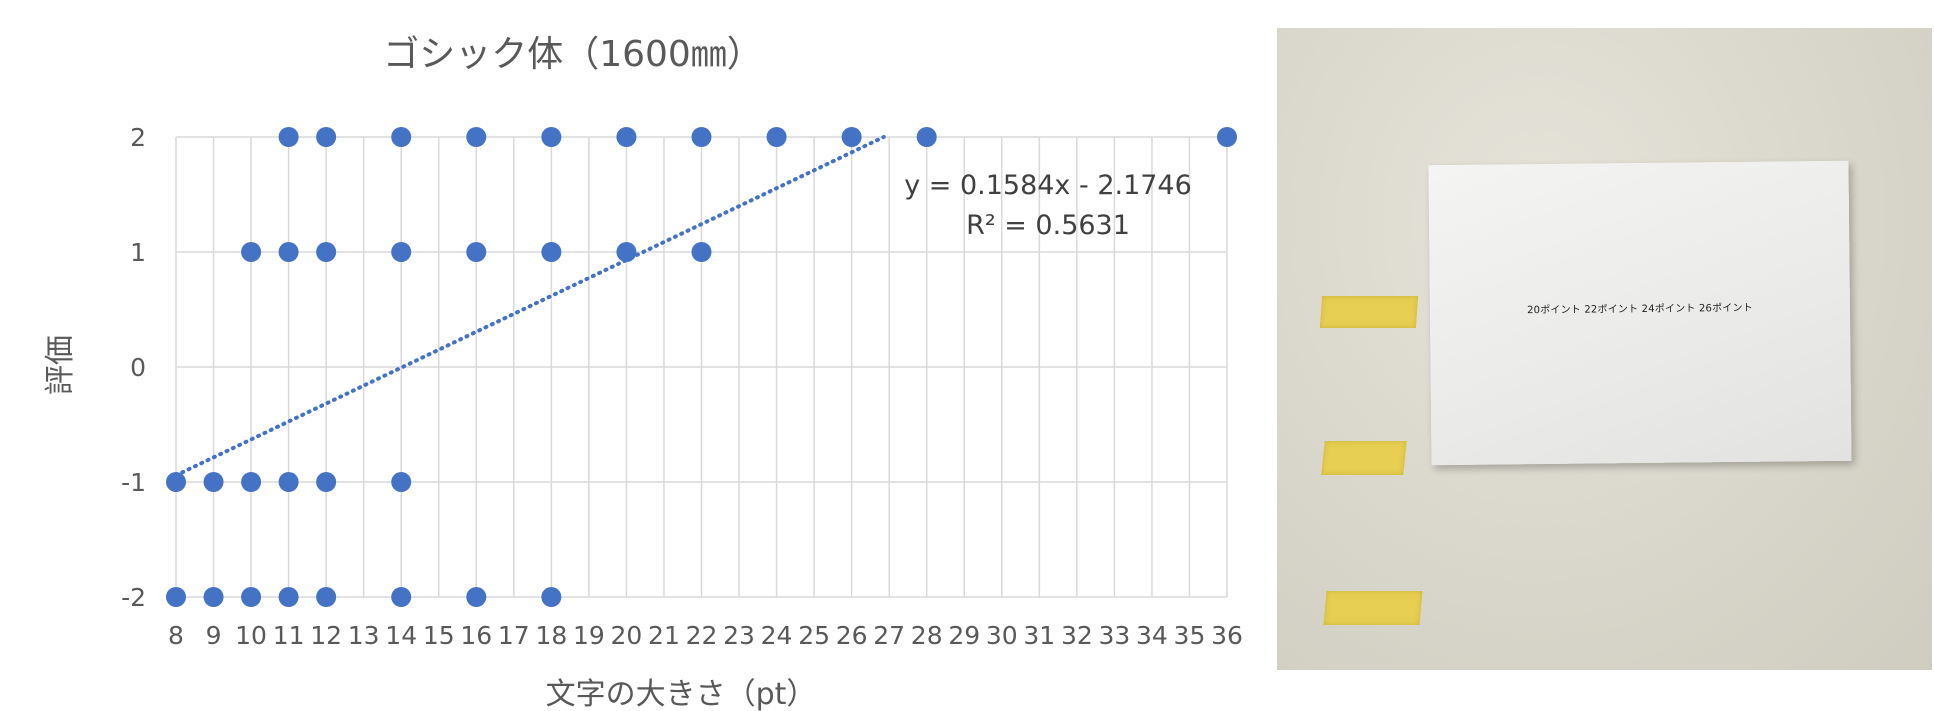  Describe the element at coordinates (551, 635) in the screenshot. I see `x-tick-label: 18` at that location.